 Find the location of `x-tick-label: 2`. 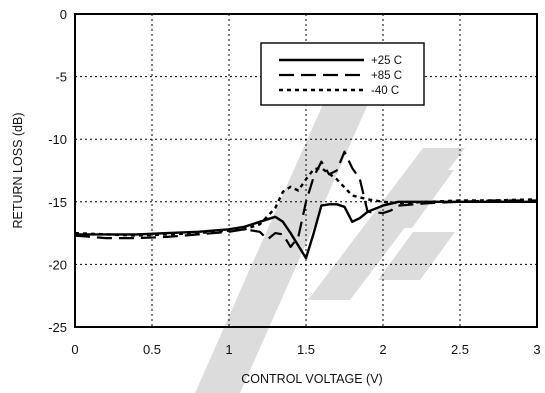

x-tick-label: 2 is located at coordinates (382, 349).